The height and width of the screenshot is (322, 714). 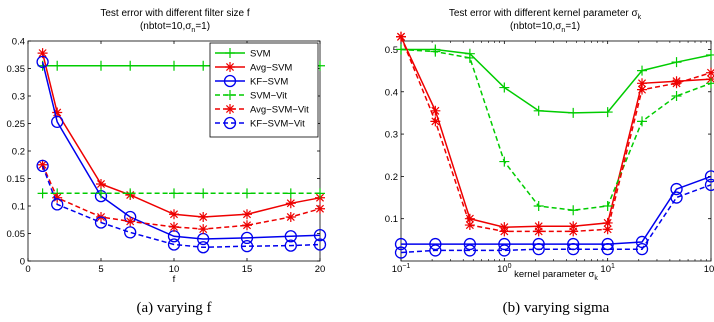 I want to click on chart-b-x-tick-label: 10⁻¹, so click(x=401, y=269).